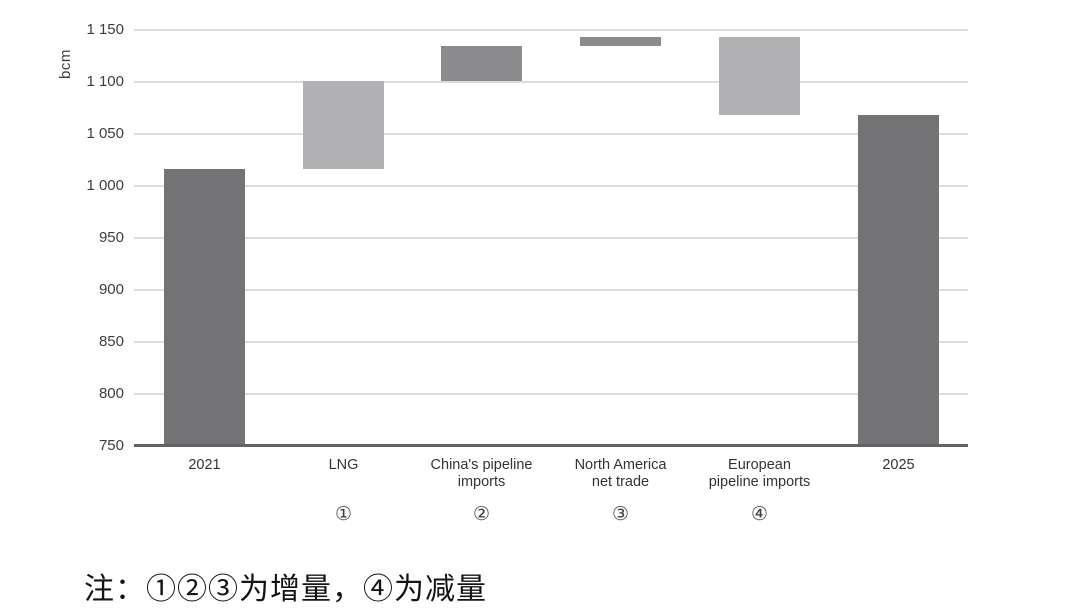 The height and width of the screenshot is (615, 1080). I want to click on category-marker: ①, so click(343, 514).